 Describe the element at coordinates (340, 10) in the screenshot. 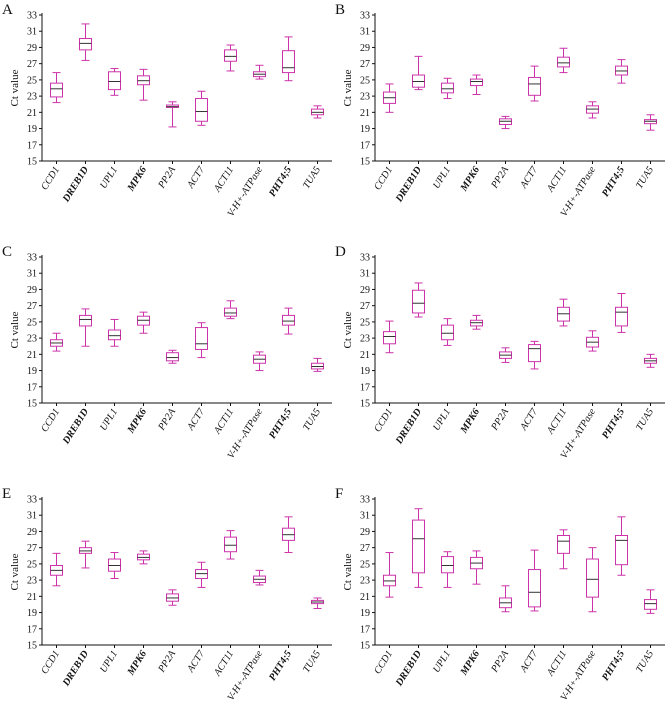

I see `panel-letter: B` at that location.